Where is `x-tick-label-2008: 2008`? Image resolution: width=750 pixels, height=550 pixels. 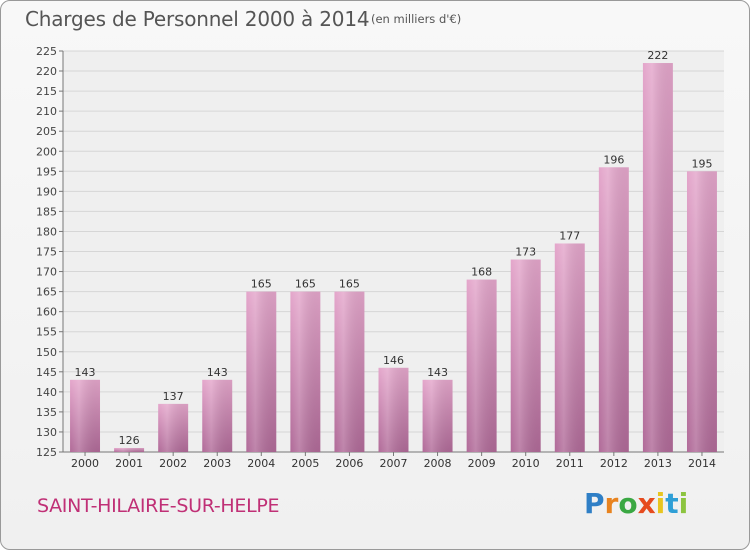
x-tick-label-2008: 2008 is located at coordinates (438, 463).